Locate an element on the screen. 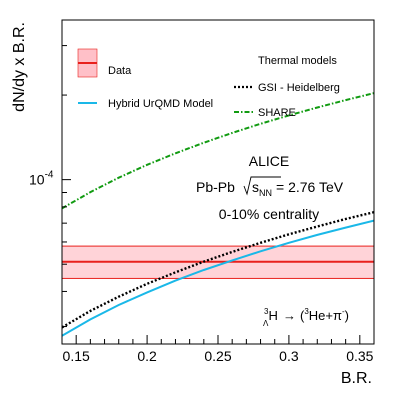 This screenshot has height=402, width=415. centrality-label: 0-10% centrality is located at coordinates (269, 214).